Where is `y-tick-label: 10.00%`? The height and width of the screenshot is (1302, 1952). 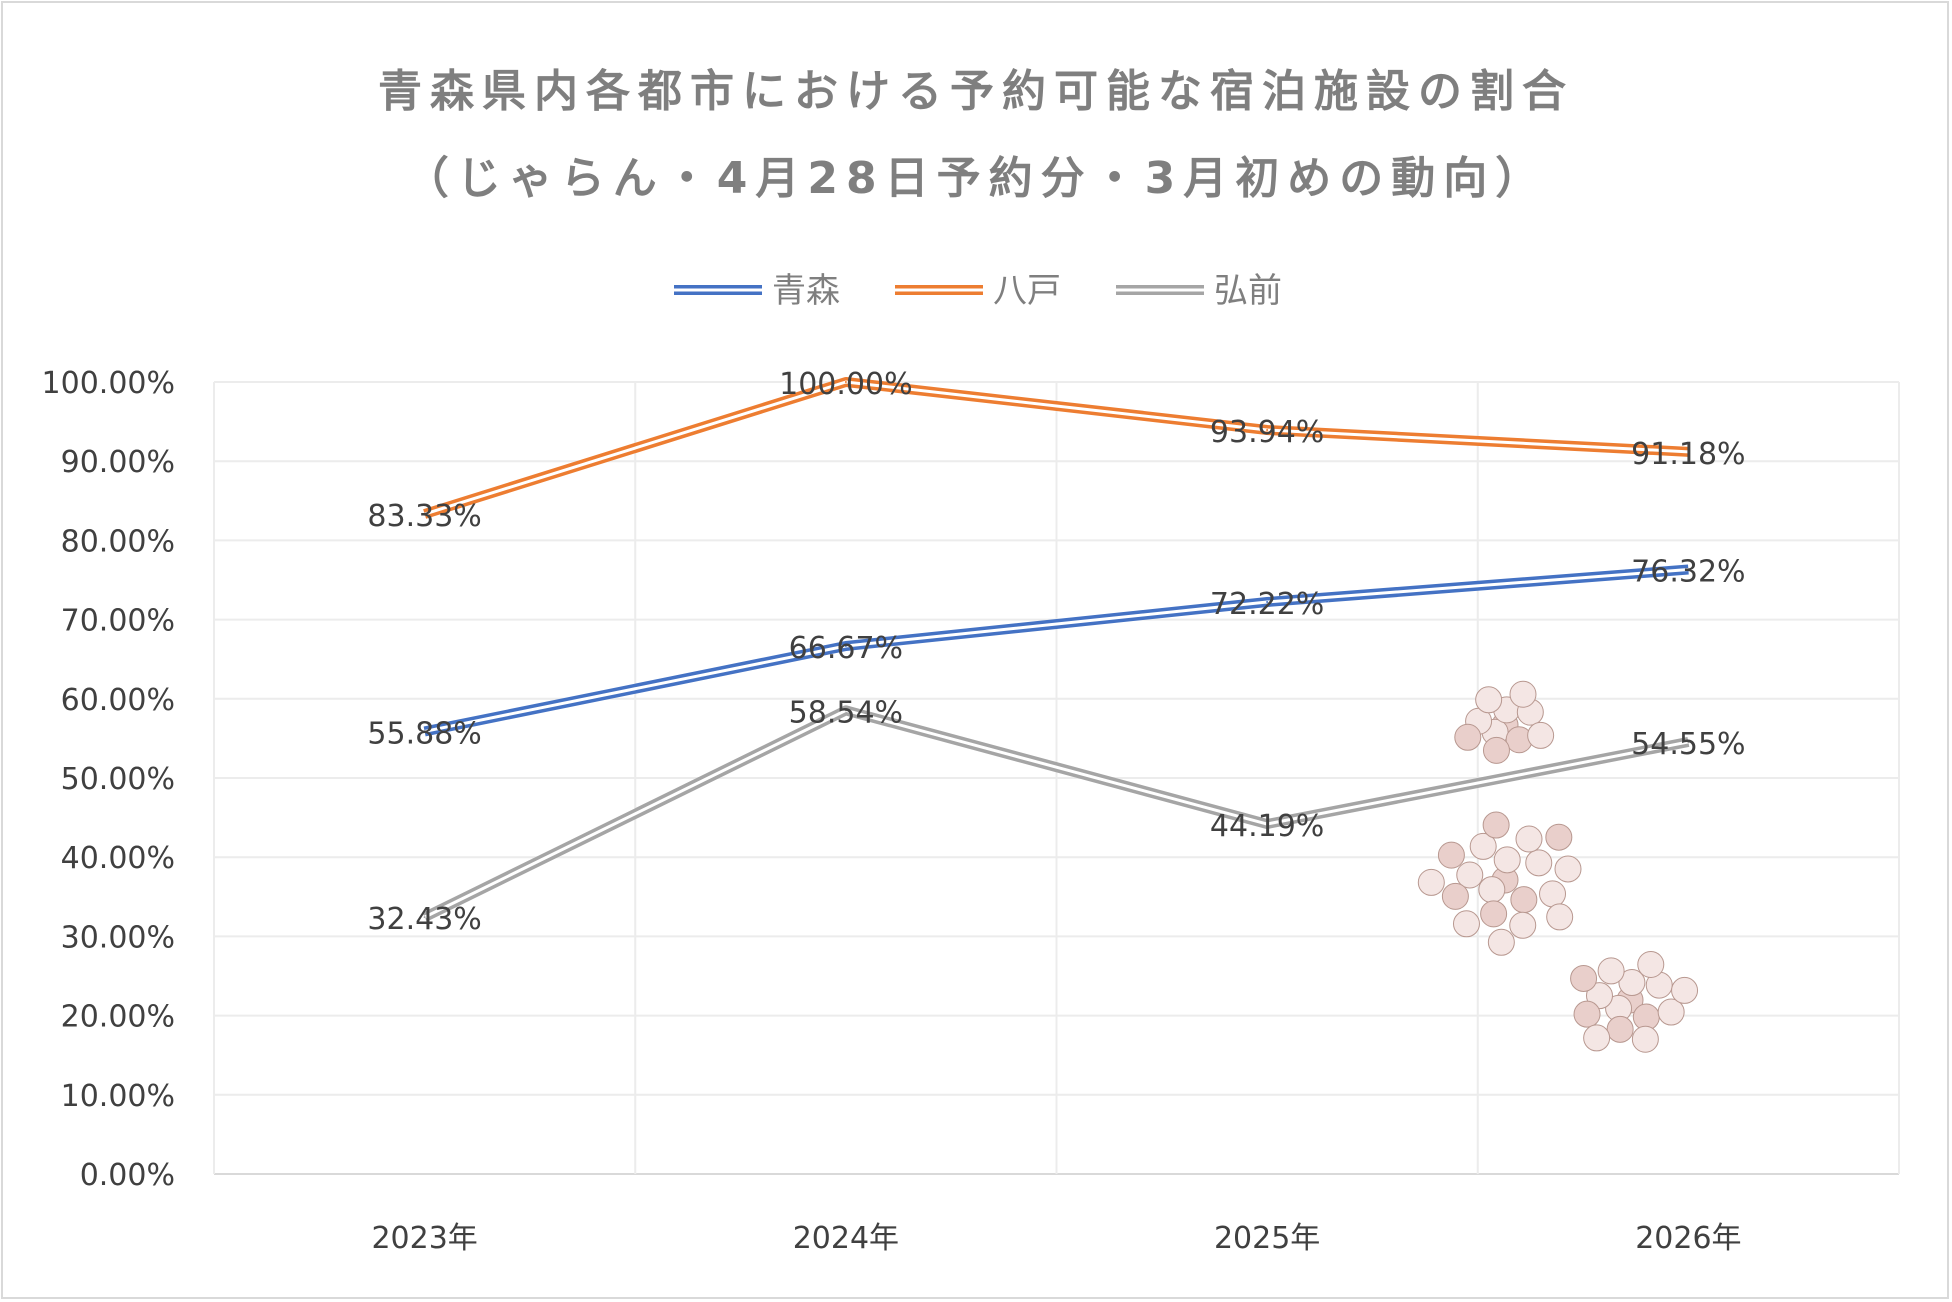
y-tick-label: 10.00% is located at coordinates (118, 1096).